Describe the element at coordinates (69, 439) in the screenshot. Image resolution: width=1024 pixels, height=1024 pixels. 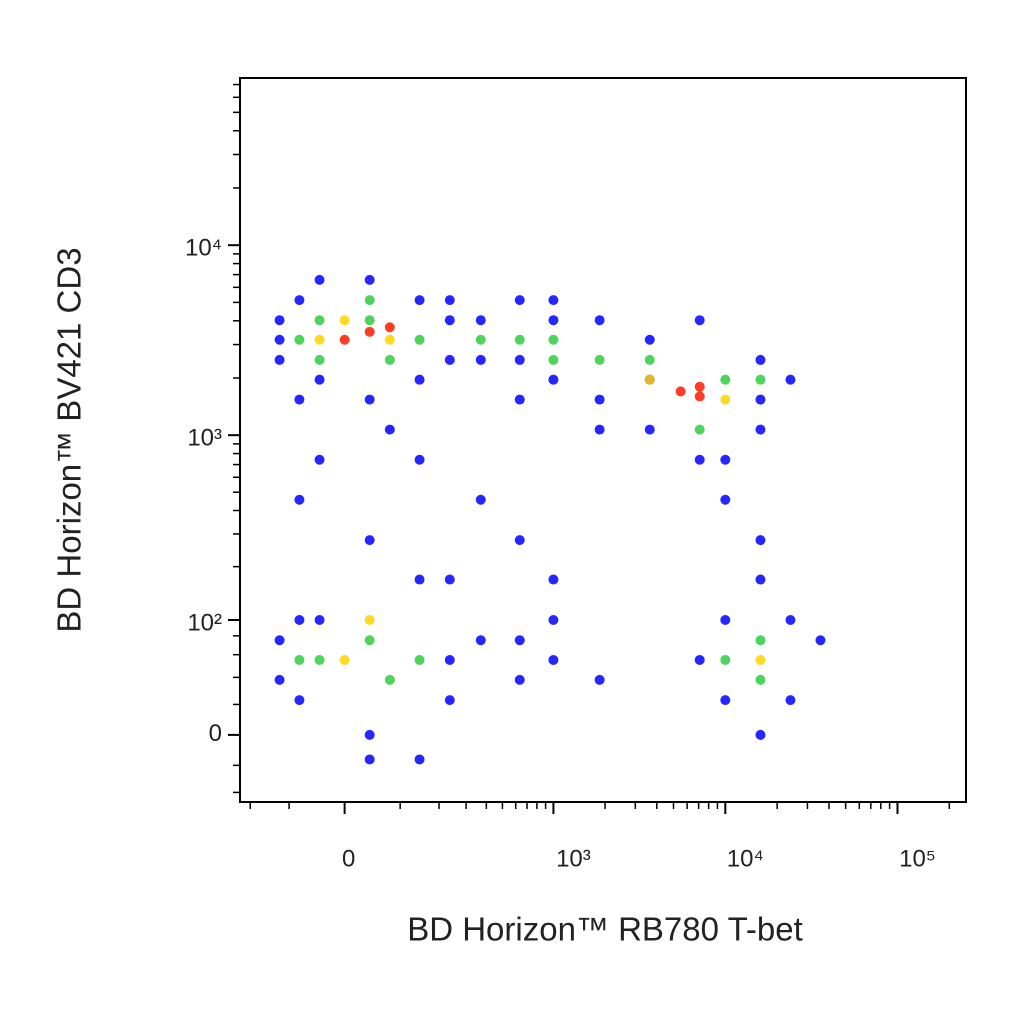
I see `y-axis-title: BD Horizon™ BV421 CD3` at that location.